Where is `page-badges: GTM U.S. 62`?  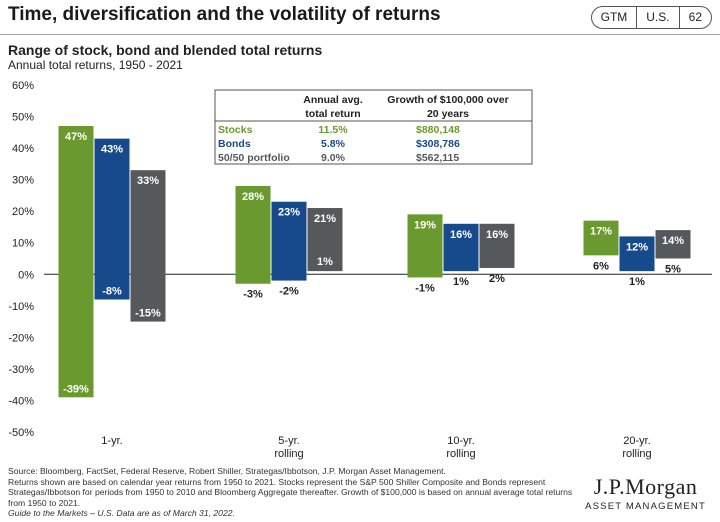 page-badges: GTM U.S. 62 is located at coordinates (651, 17).